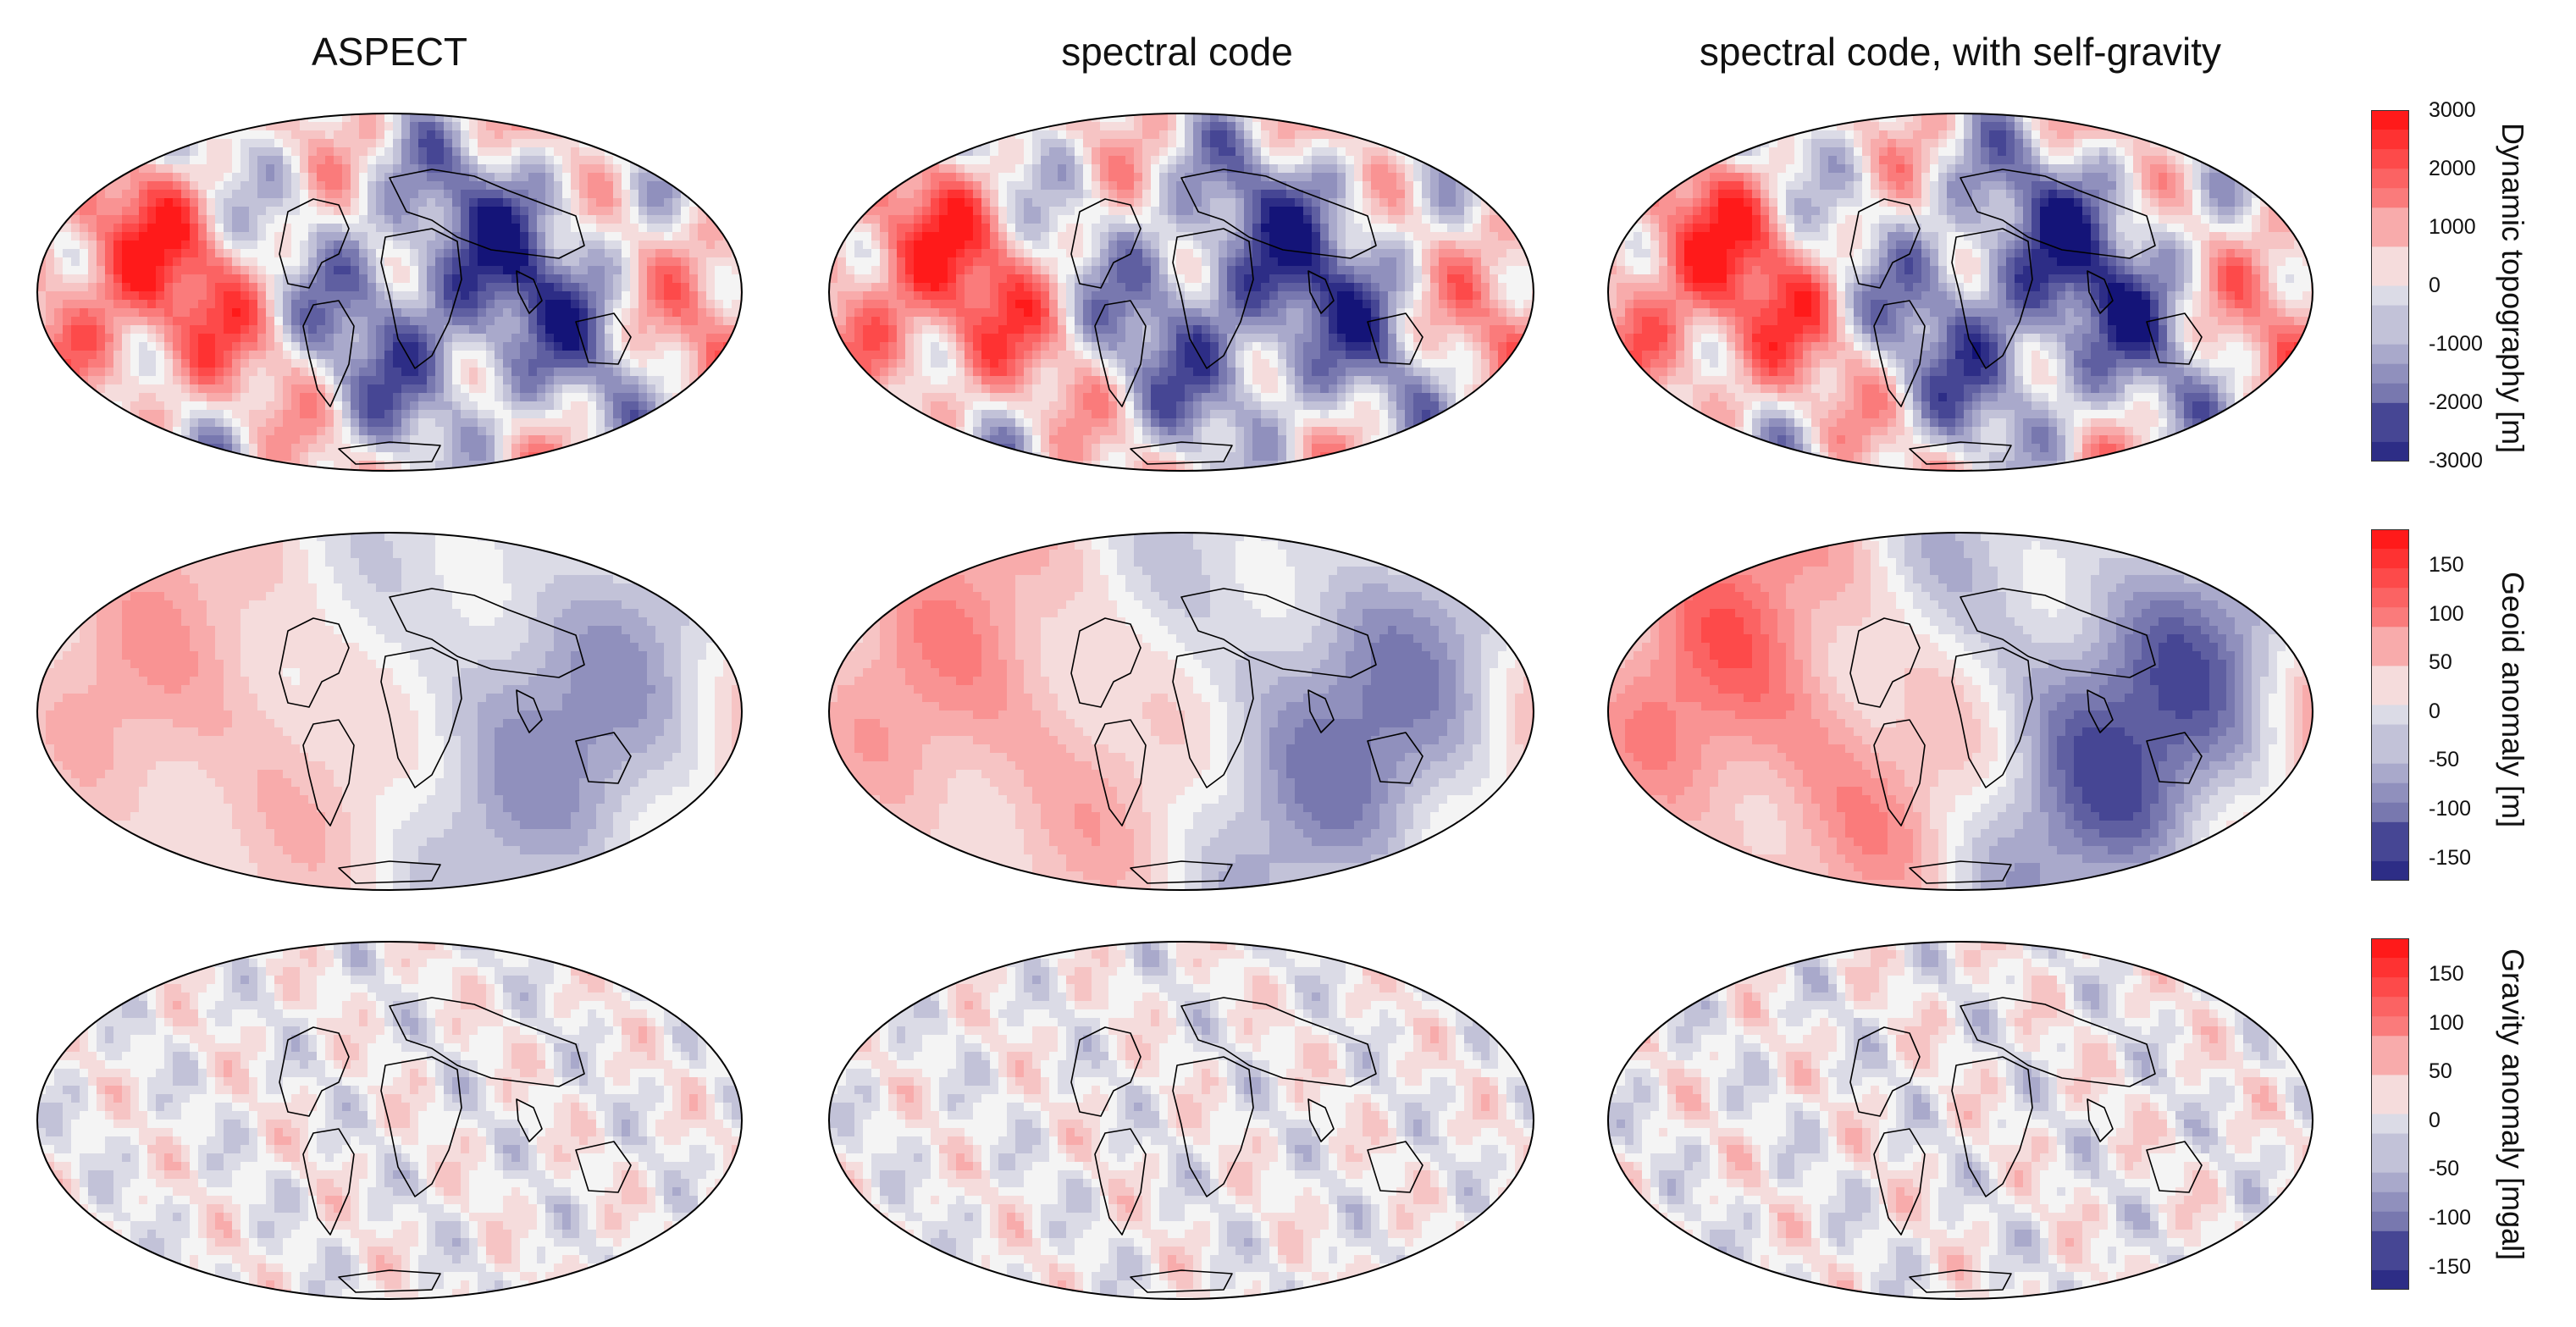  Describe the element at coordinates (2450, 1218) in the screenshot. I see `colorbar-tick: -100` at that location.